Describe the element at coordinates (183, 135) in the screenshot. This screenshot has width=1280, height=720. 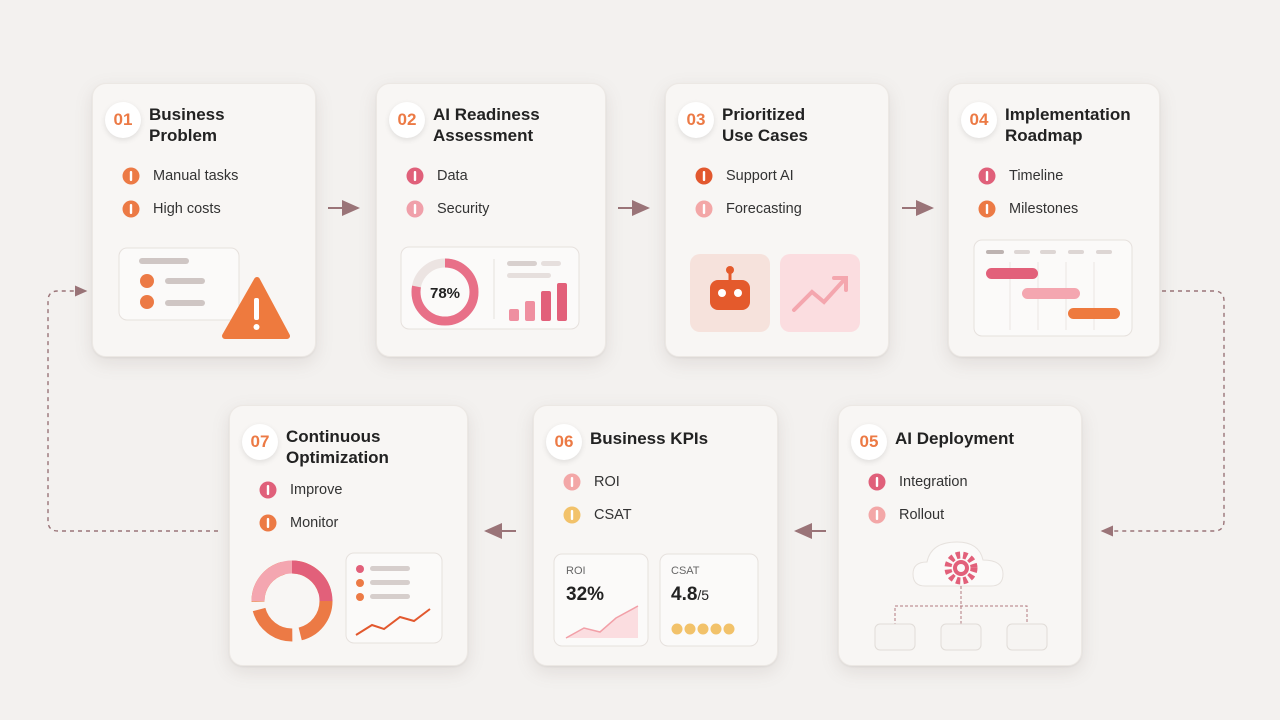
I see `title-line: Problem` at that location.